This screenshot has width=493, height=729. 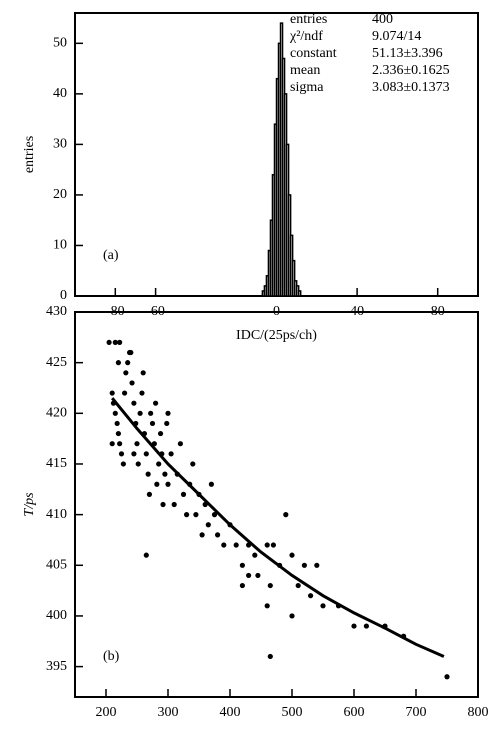 I want to click on y-tick-label: 410, so click(x=56, y=514).